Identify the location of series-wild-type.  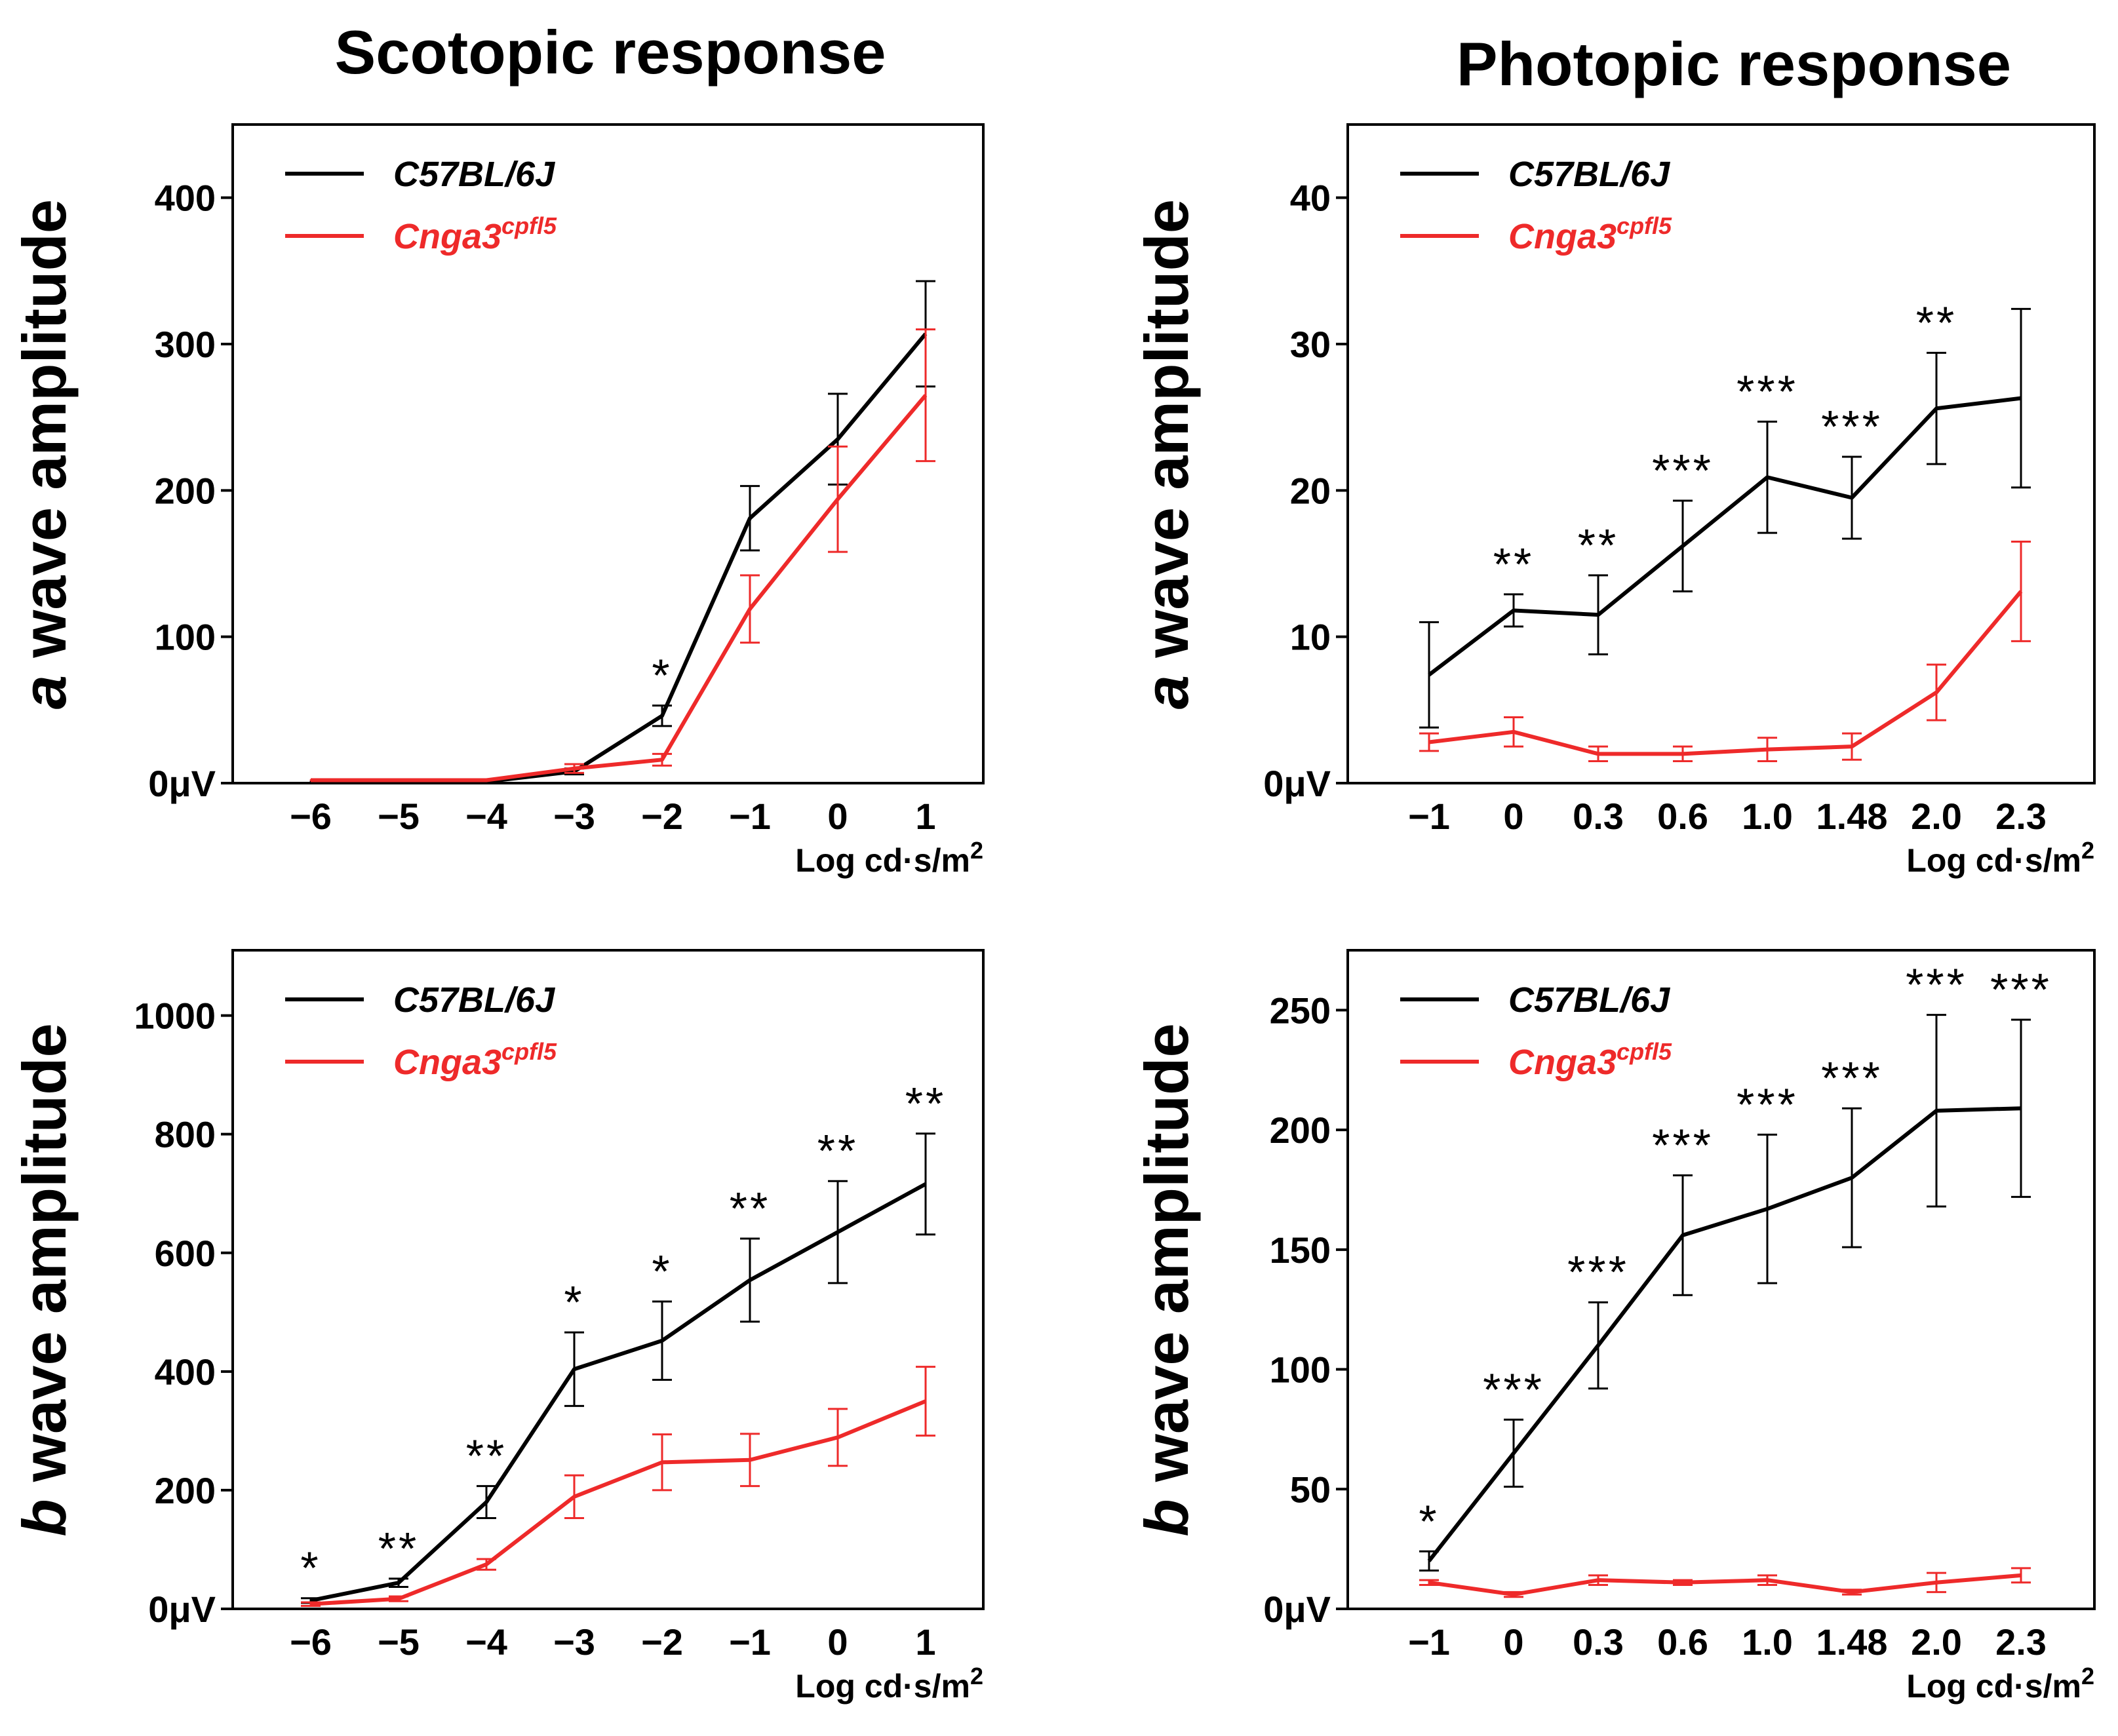
(1725, 1293).